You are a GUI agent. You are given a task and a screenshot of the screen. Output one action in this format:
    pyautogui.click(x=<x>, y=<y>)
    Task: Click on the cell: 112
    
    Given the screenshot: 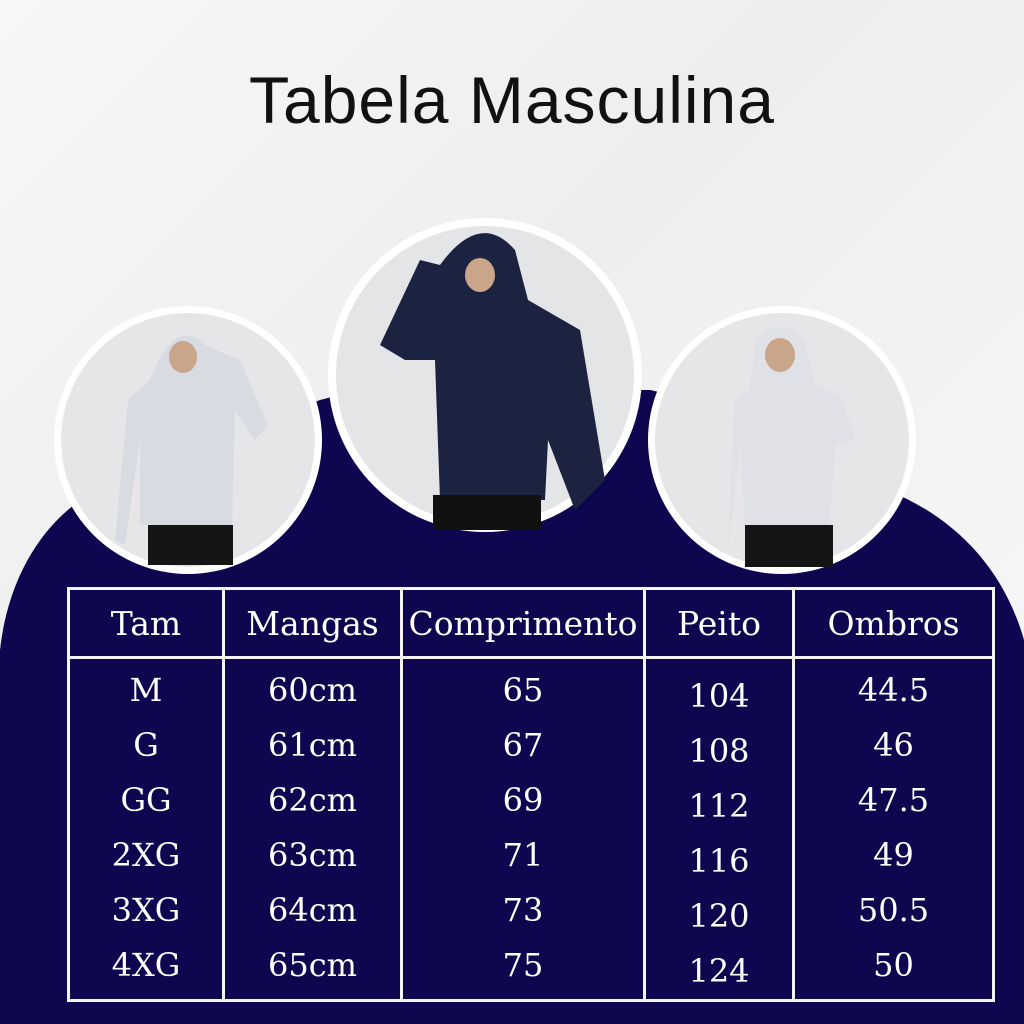 What is the action you would take?
    pyautogui.click(x=719, y=806)
    